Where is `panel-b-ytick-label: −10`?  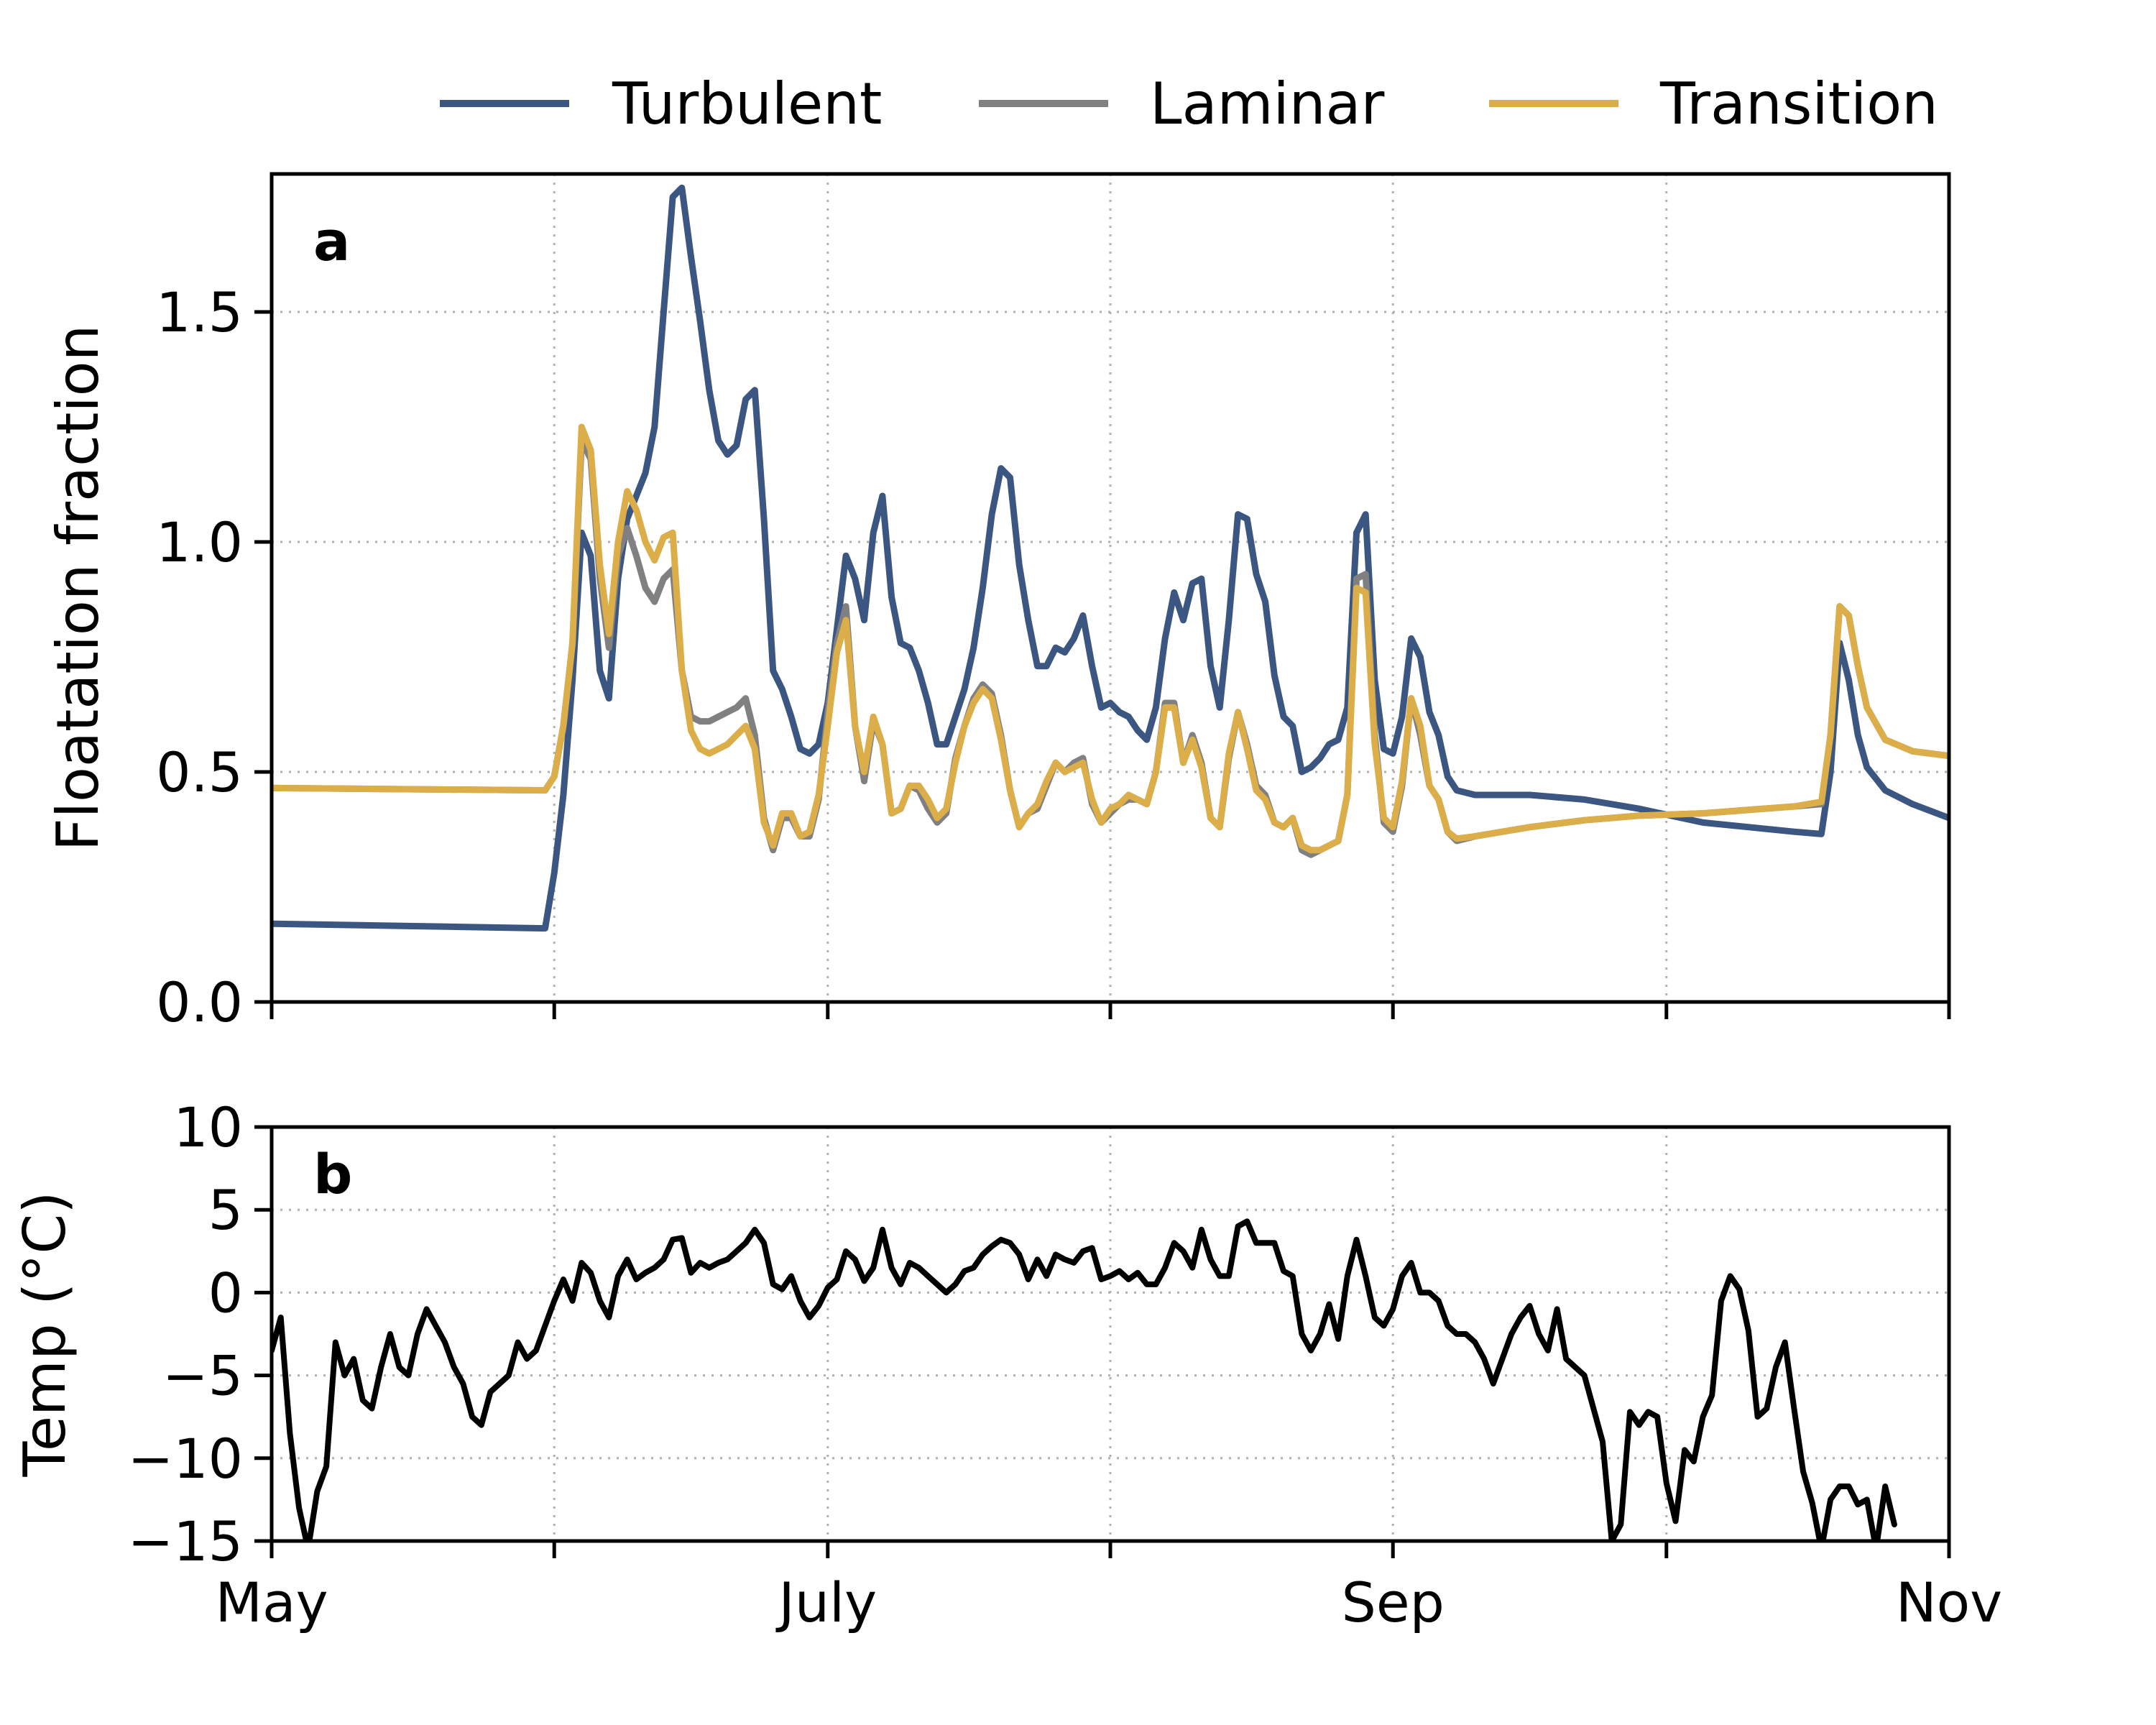
panel-b-ytick-label: −10 is located at coordinates (185, 1459).